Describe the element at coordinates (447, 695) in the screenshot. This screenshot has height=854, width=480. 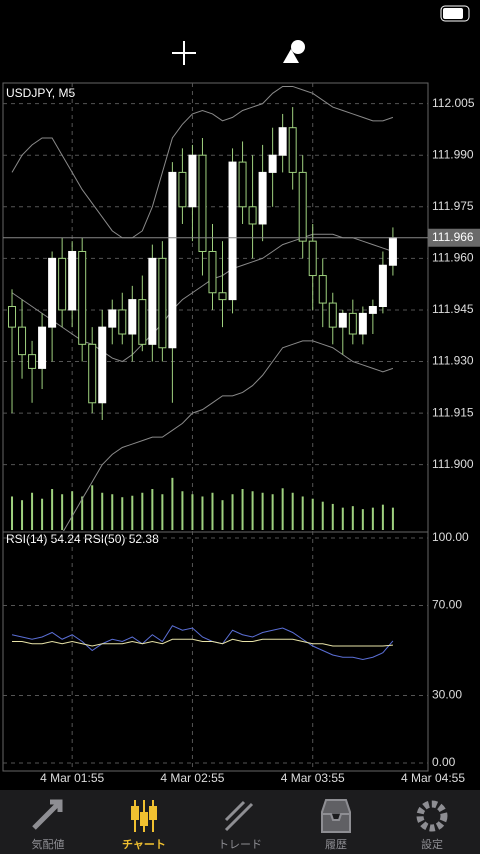
I see `rsi-tick-label: 30.00` at that location.